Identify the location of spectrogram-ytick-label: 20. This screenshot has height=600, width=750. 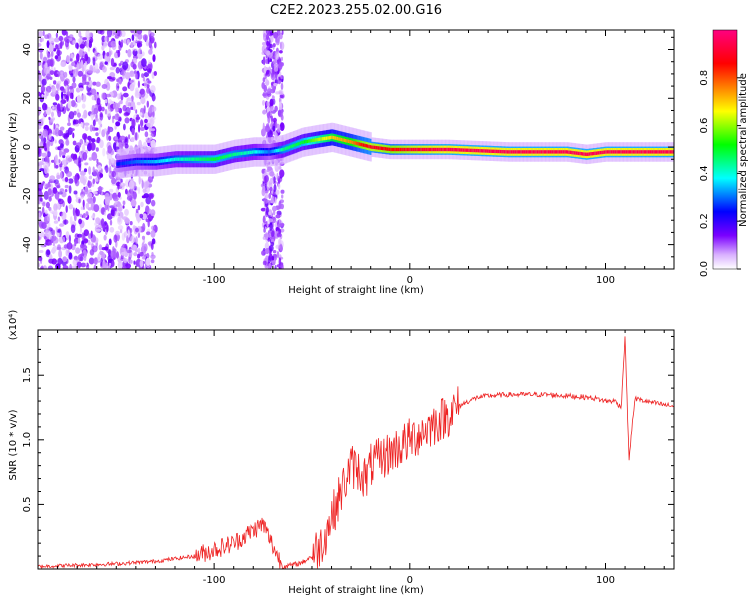
(27, 98).